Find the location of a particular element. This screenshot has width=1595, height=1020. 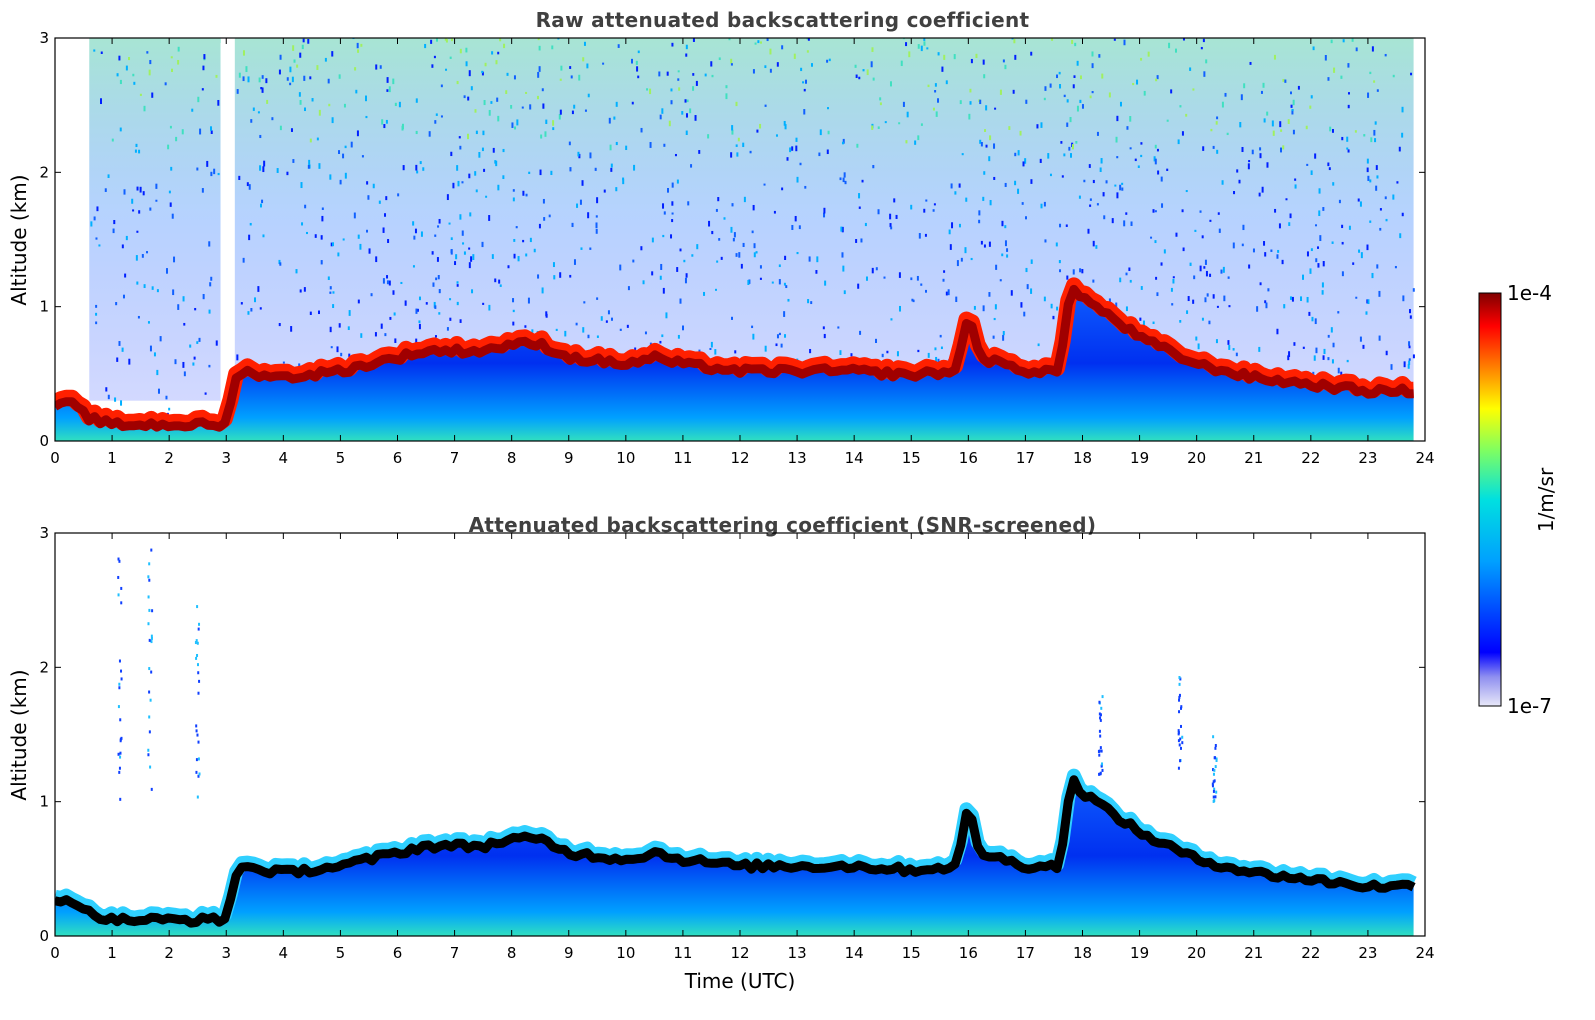

panel1-xtick-label: 20 is located at coordinates (1196, 458).